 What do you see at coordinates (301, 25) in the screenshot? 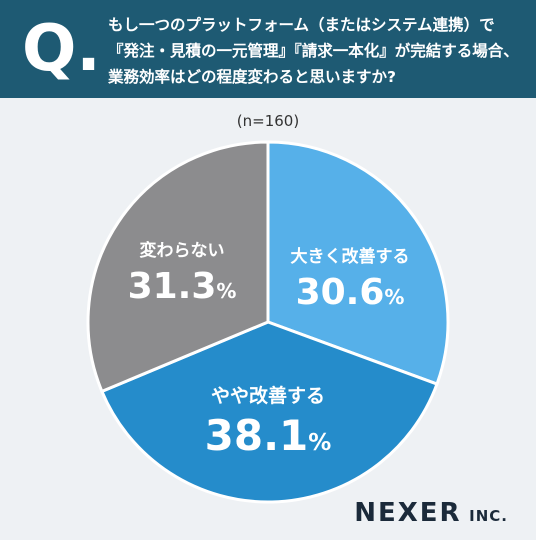
I see `question-line-1: もし一つのプラットフォーム（またはシステム連携）で` at bounding box center [301, 25].